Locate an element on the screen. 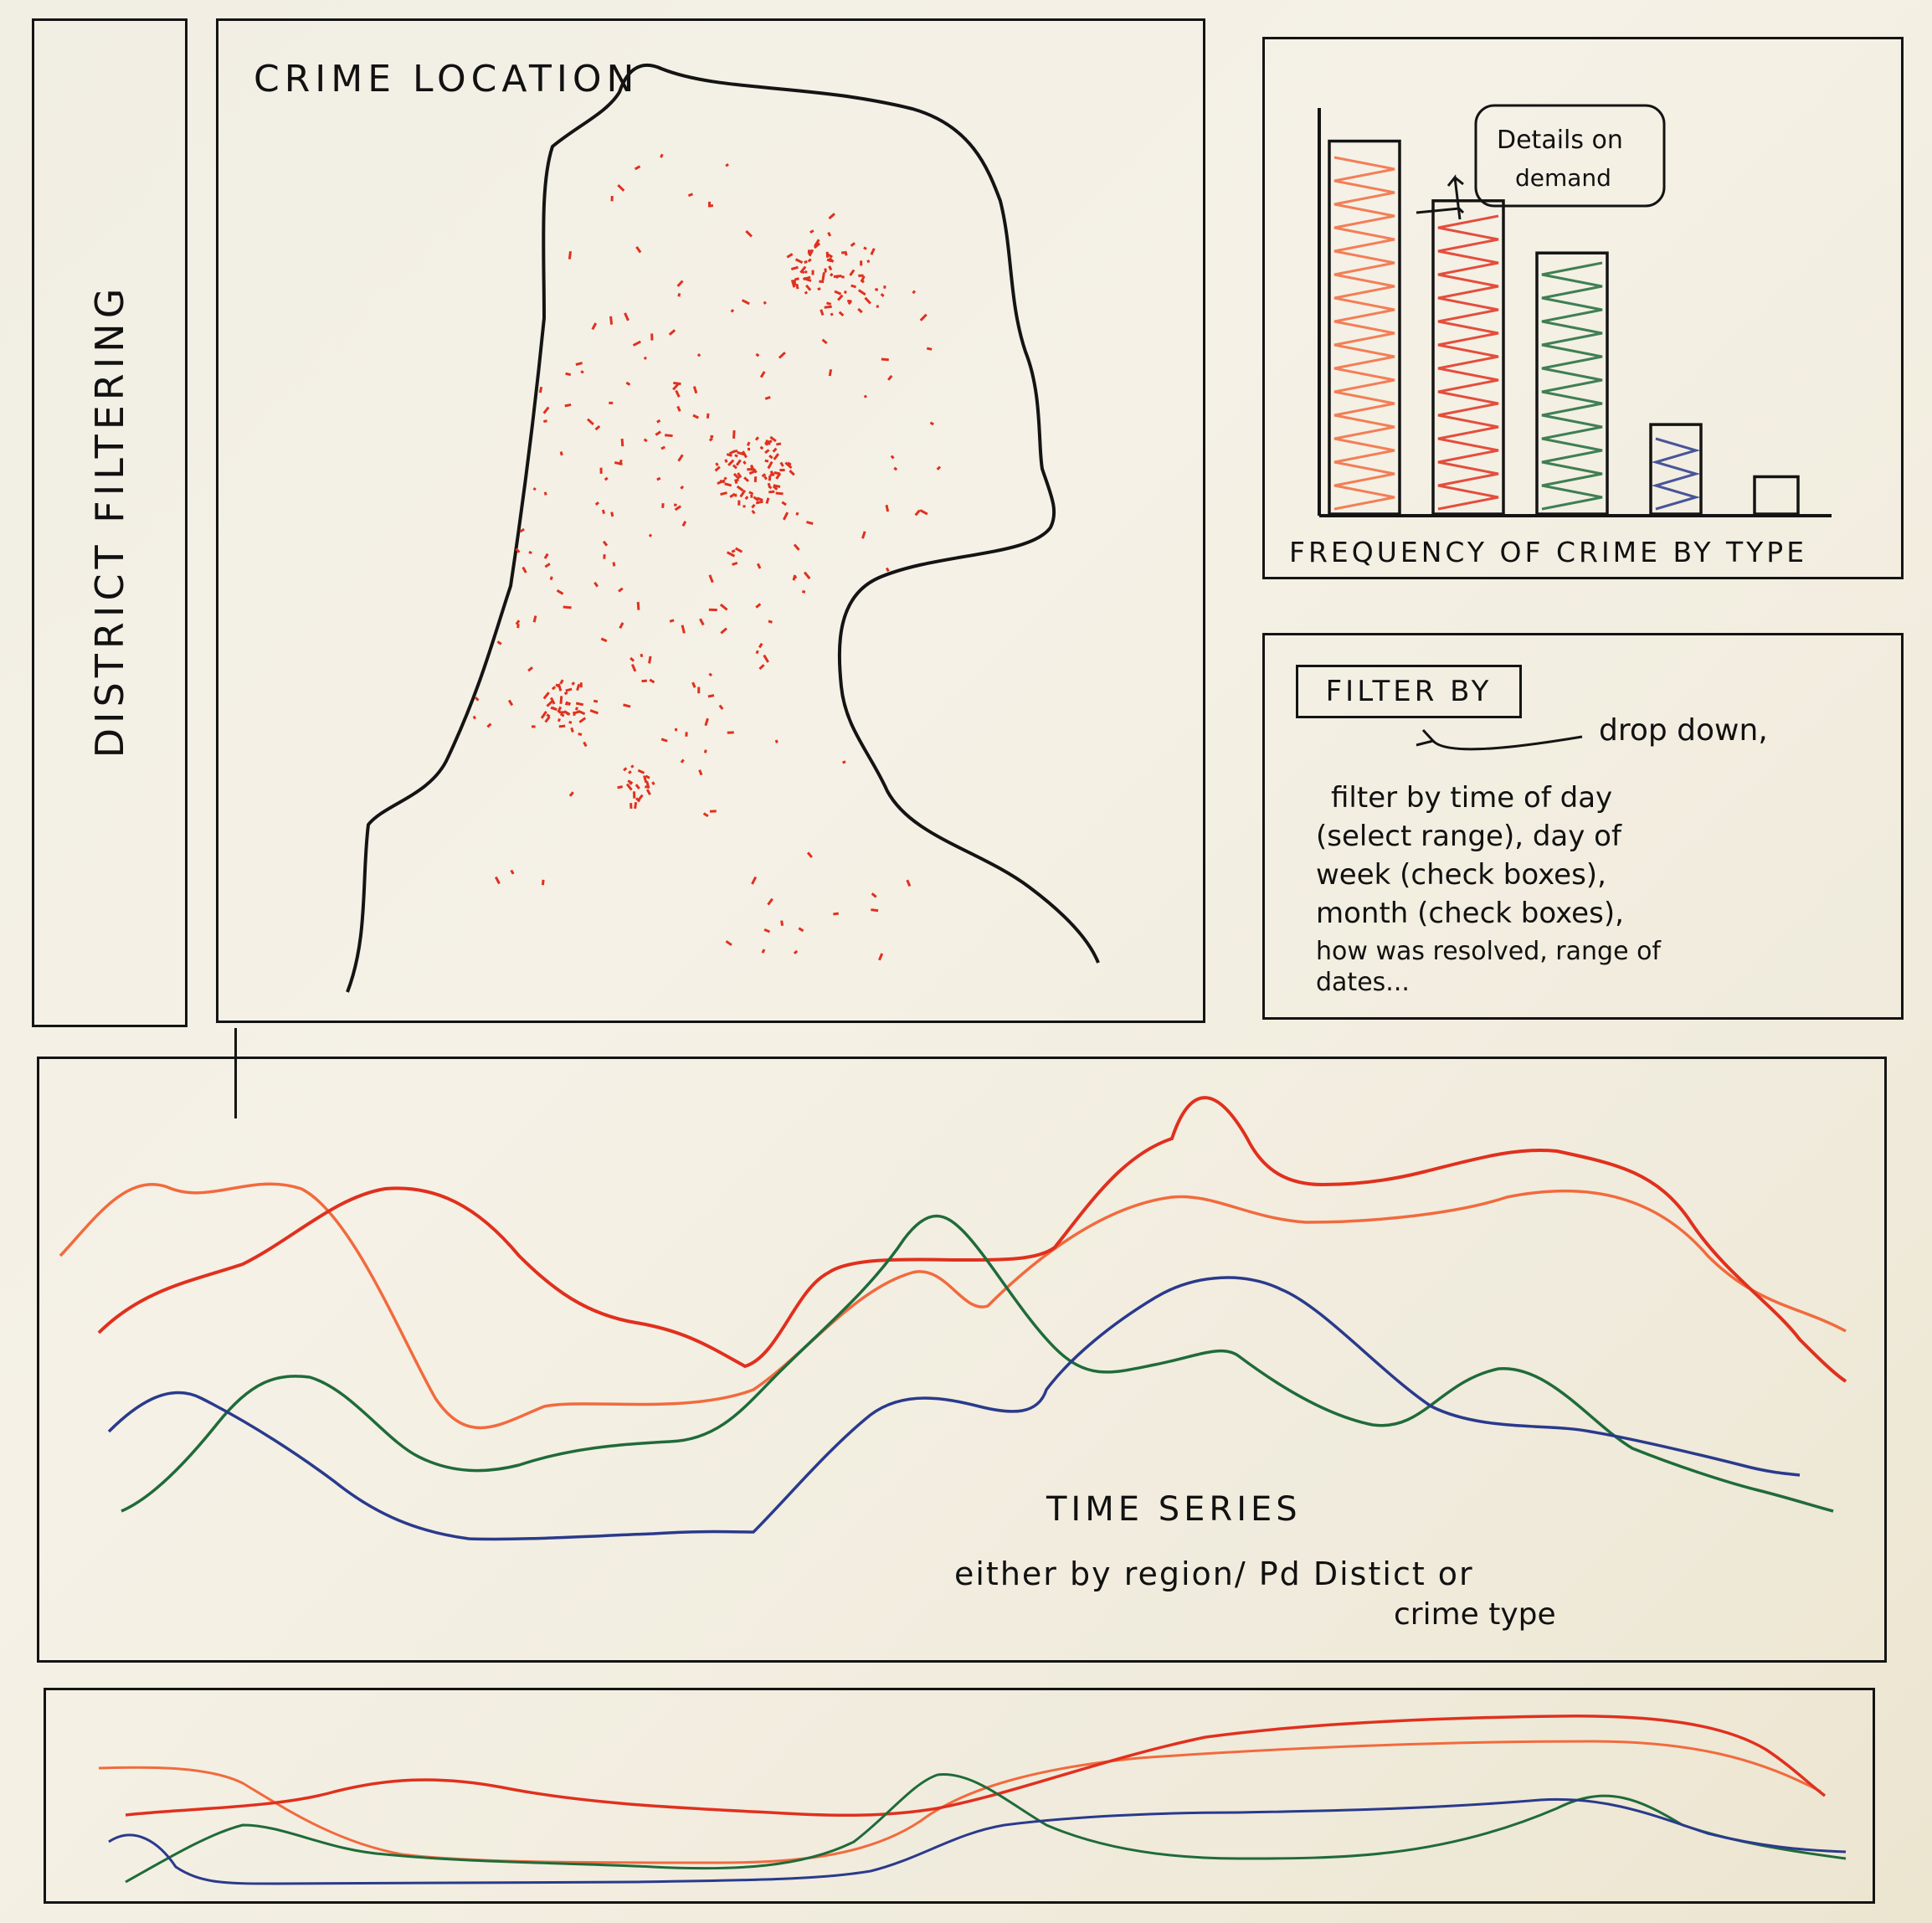 This screenshot has width=1932, height=1923. bar-chart-caption: FREQUENCY OF CRIME BY TYPE is located at coordinates (1549, 552).